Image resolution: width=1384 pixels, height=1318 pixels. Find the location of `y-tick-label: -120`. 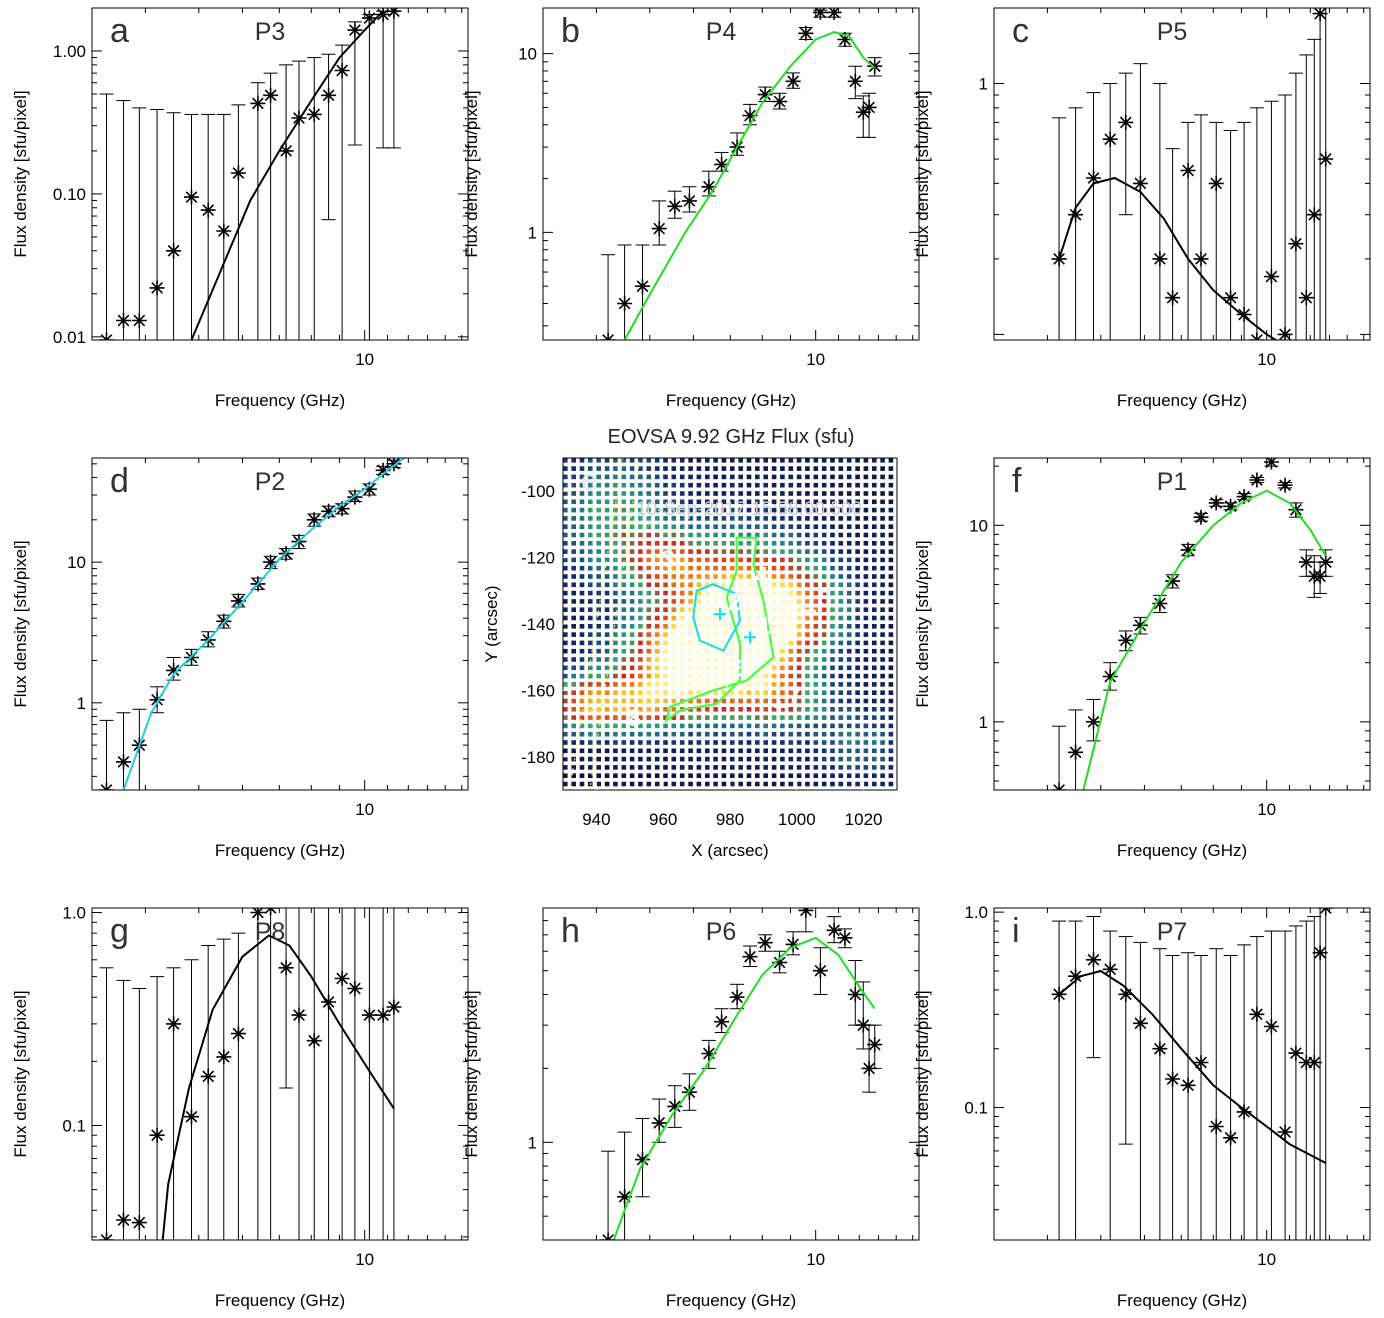

y-tick-label: -120 is located at coordinates (538, 558).